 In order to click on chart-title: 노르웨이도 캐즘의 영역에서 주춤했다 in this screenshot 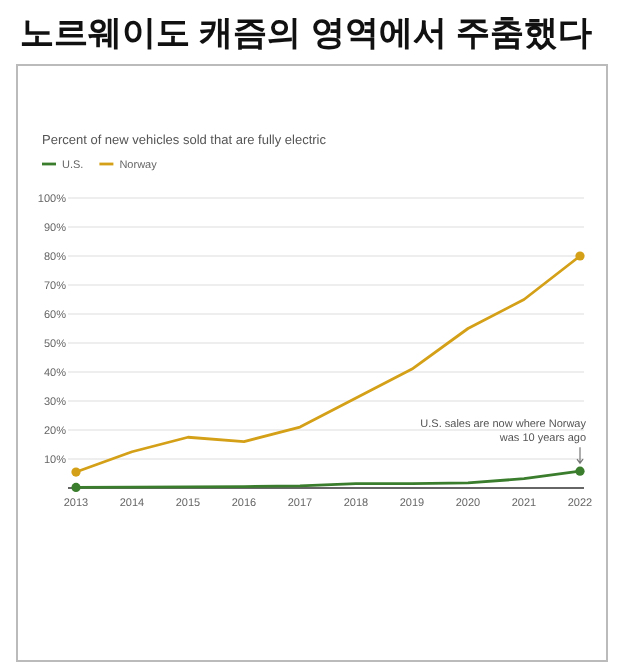, I will do `click(306, 33)`.